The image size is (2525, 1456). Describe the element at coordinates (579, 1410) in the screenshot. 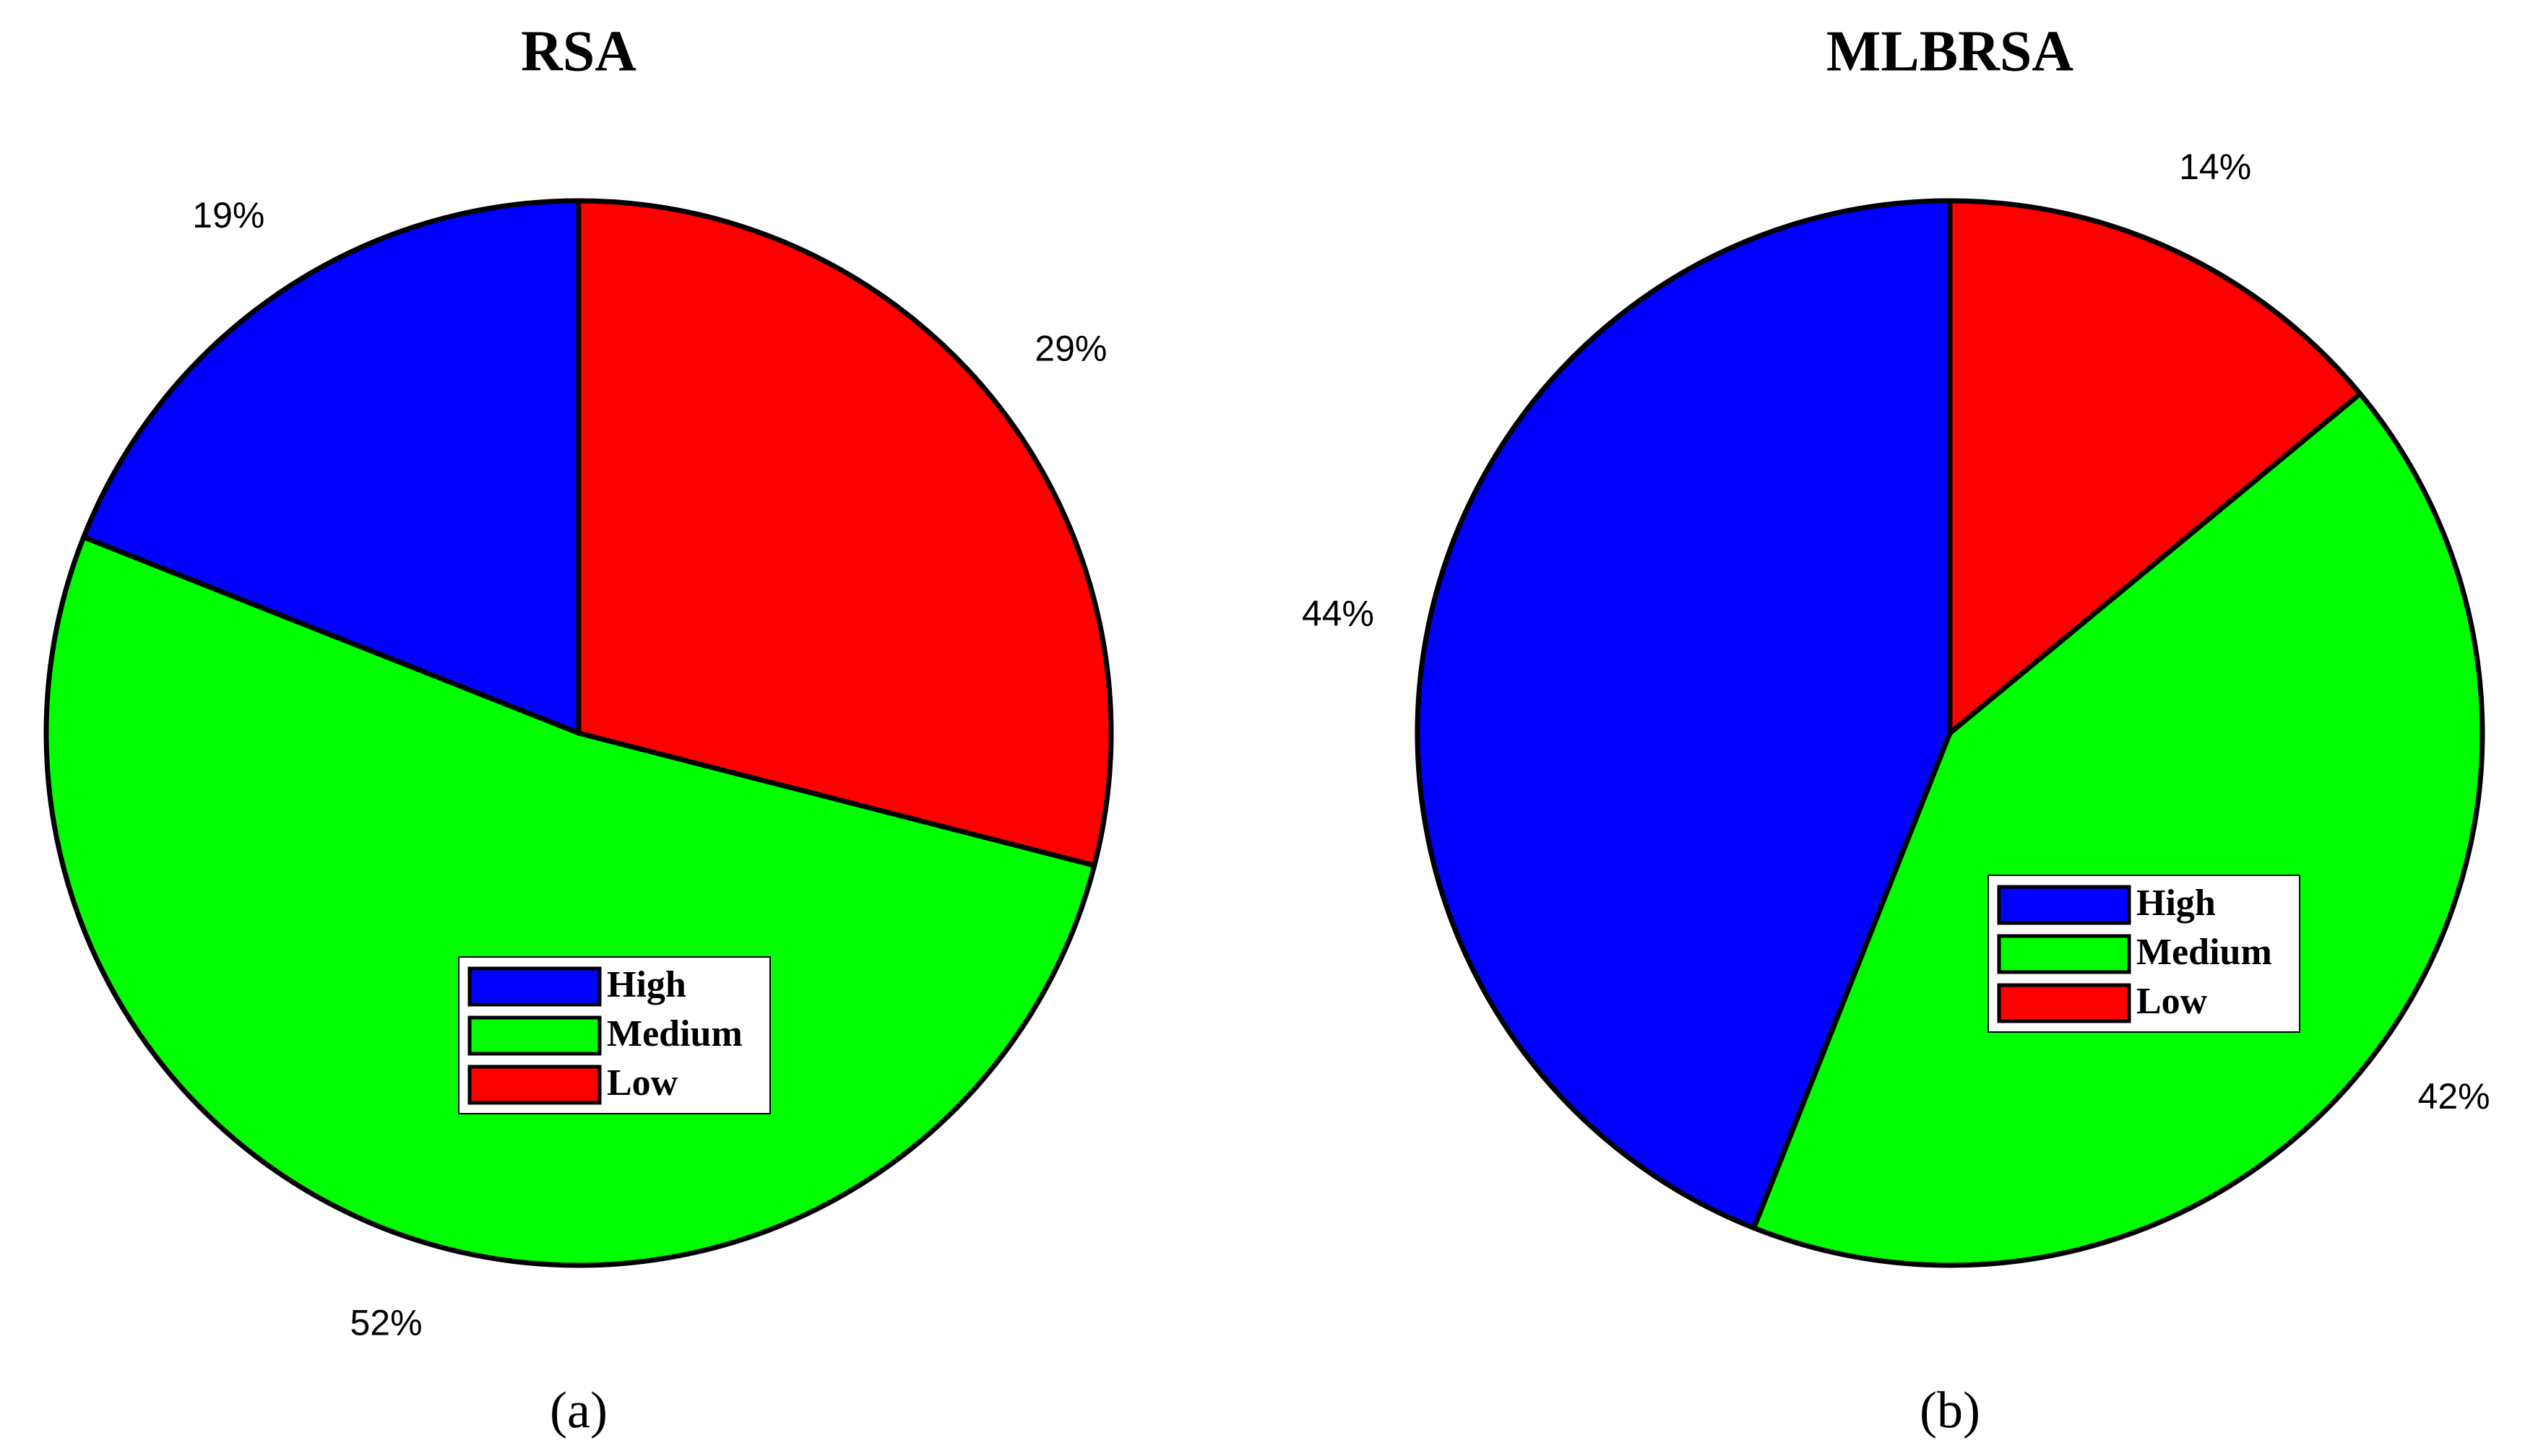

I see `panel-label: (a)` at that location.